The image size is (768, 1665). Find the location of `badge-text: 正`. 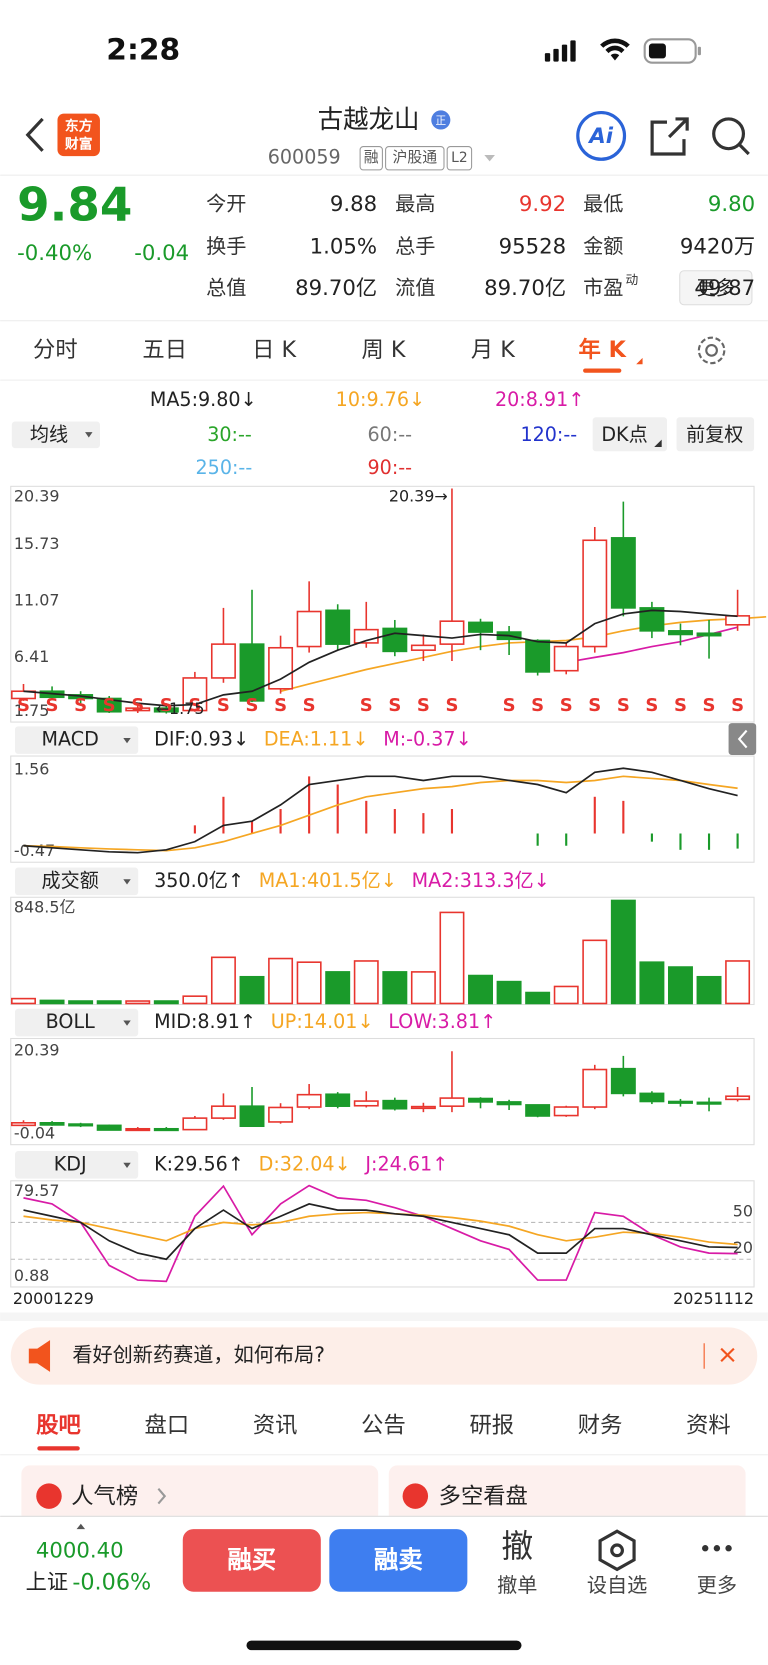

badge-text: 正 is located at coordinates (440, 120).